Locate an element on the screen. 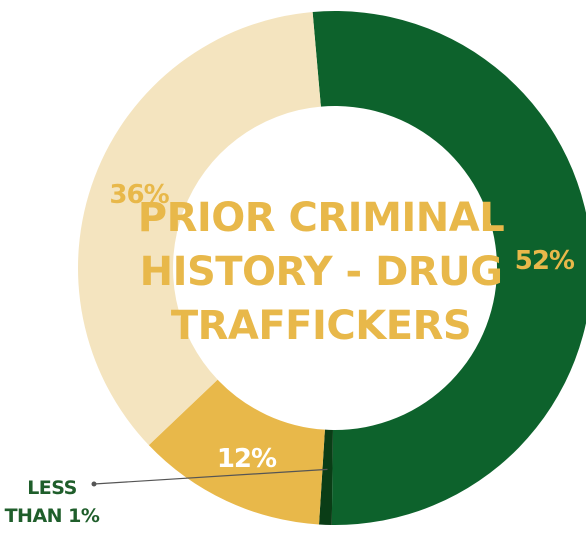 The height and width of the screenshot is (533, 586). center-title-line-2: HISTORY - DRUG is located at coordinates (321, 272).